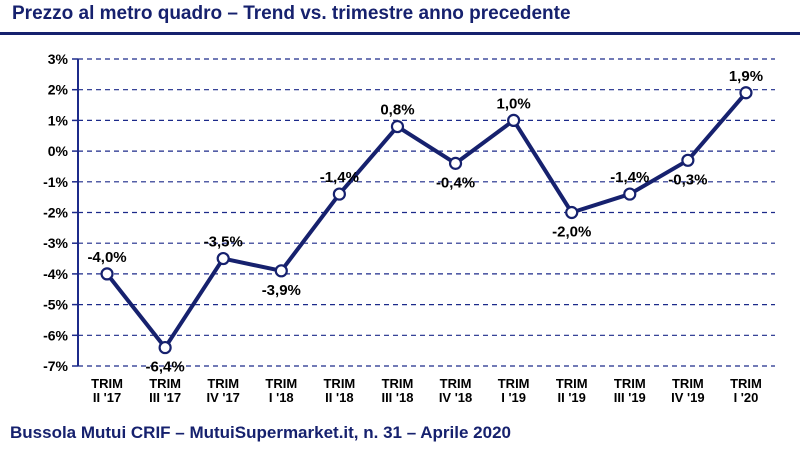  Describe the element at coordinates (455, 182) in the screenshot. I see `data-label: -0,4%` at that location.